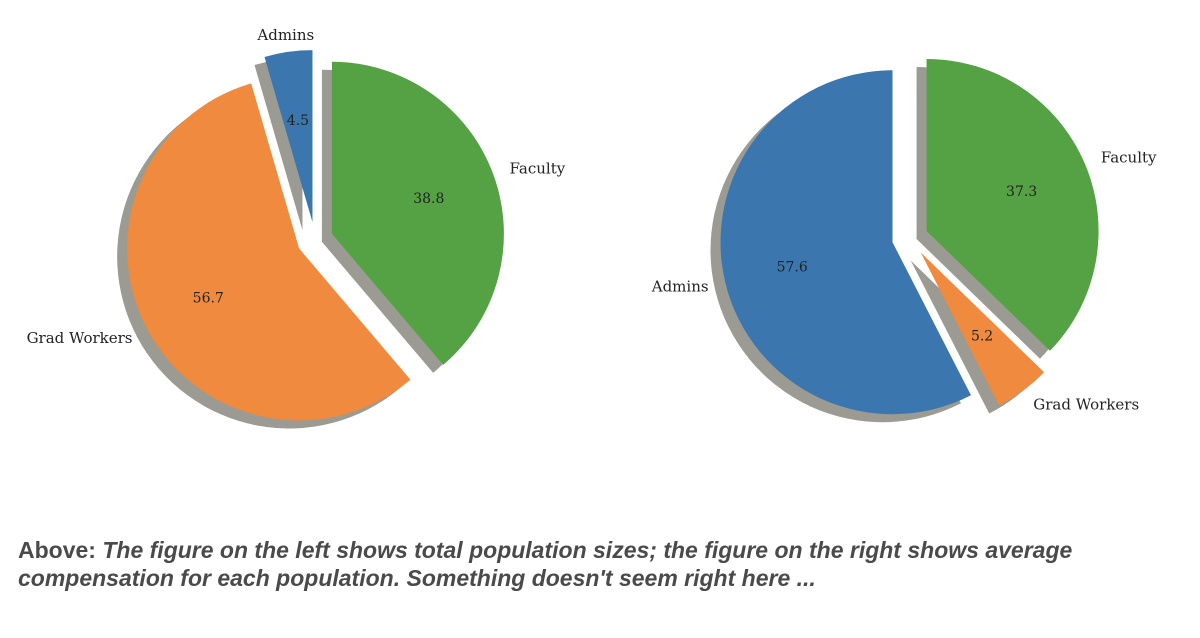 This screenshot has height=638, width=1200. What do you see at coordinates (53, 550) in the screenshot?
I see `caption-lead: Above` at bounding box center [53, 550].